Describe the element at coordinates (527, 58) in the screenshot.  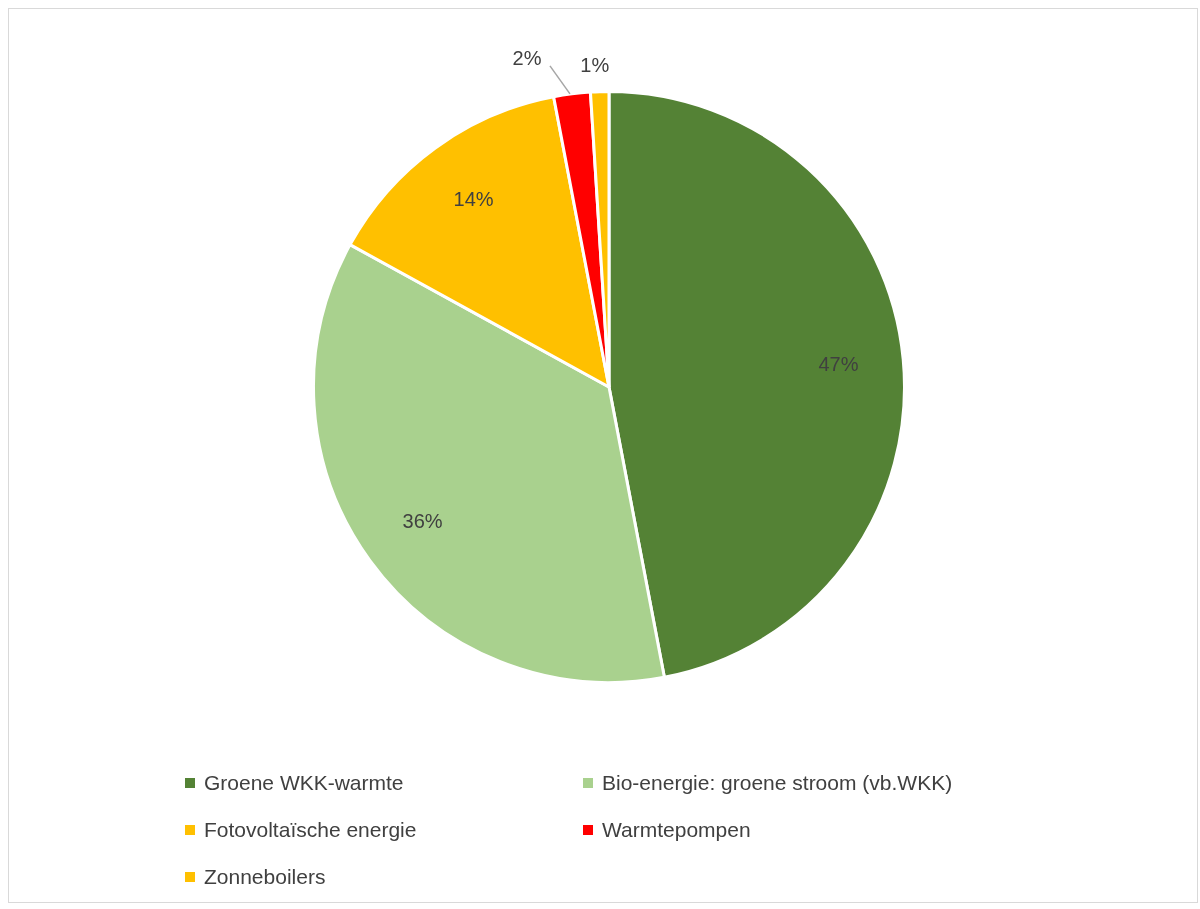
I see `data-label: 2%` at that location.